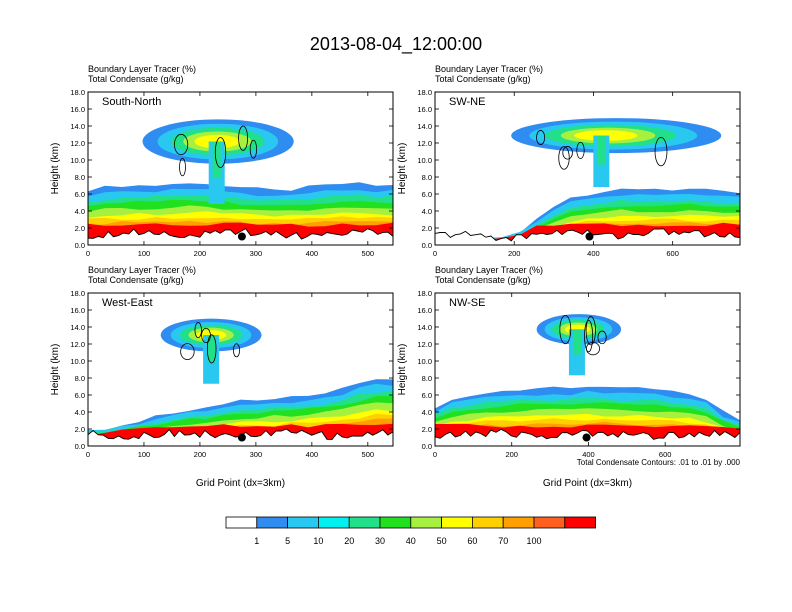  What do you see at coordinates (55, 169) in the screenshot?
I see `y-axis-label: Height (km)` at bounding box center [55, 169].